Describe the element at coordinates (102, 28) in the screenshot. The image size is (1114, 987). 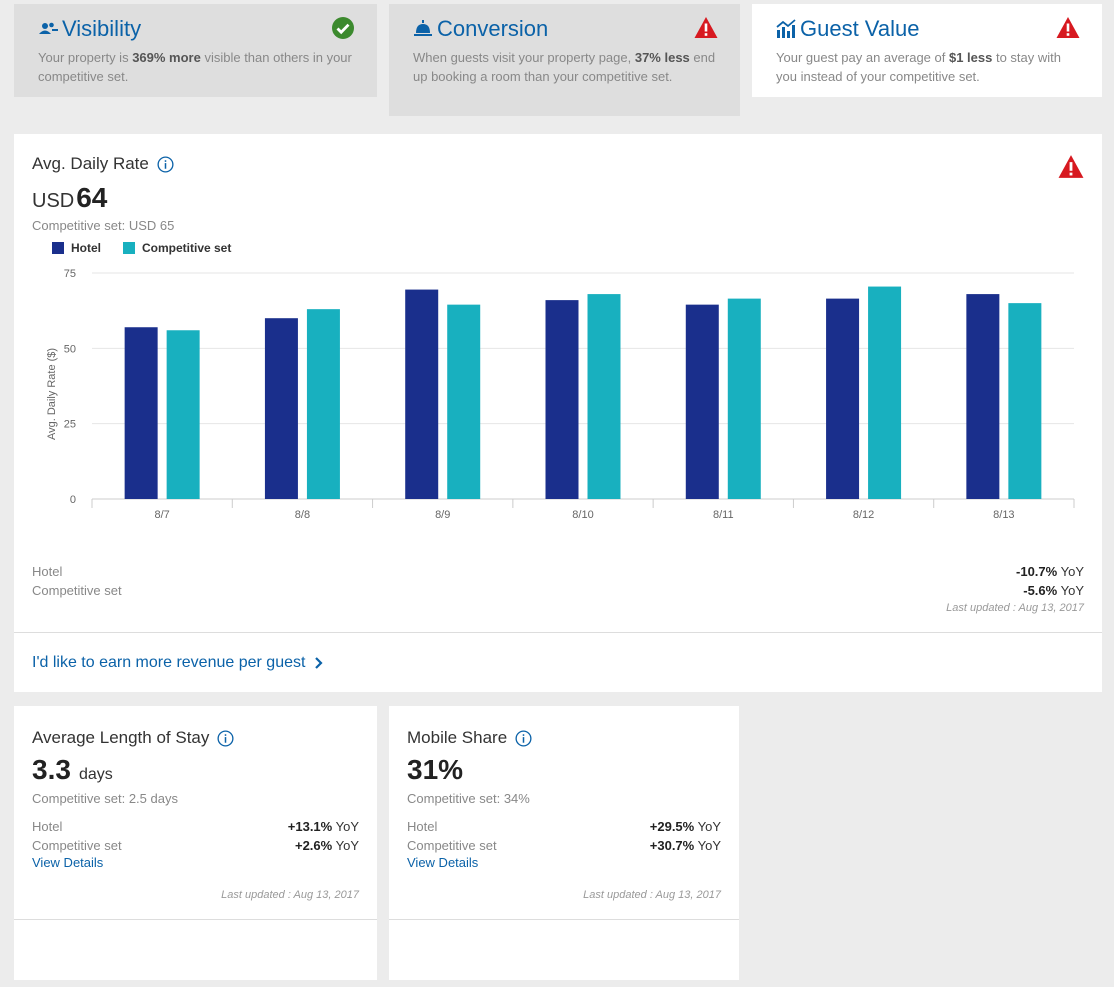
I see `tab-title: Visibility` at that location.